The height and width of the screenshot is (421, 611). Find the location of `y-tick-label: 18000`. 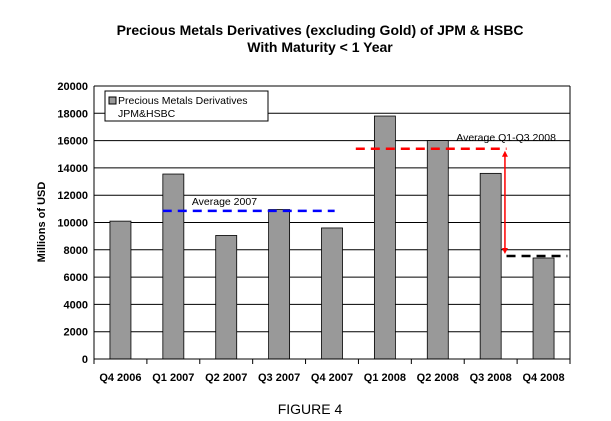

y-tick-label: 18000 is located at coordinates (72, 114).